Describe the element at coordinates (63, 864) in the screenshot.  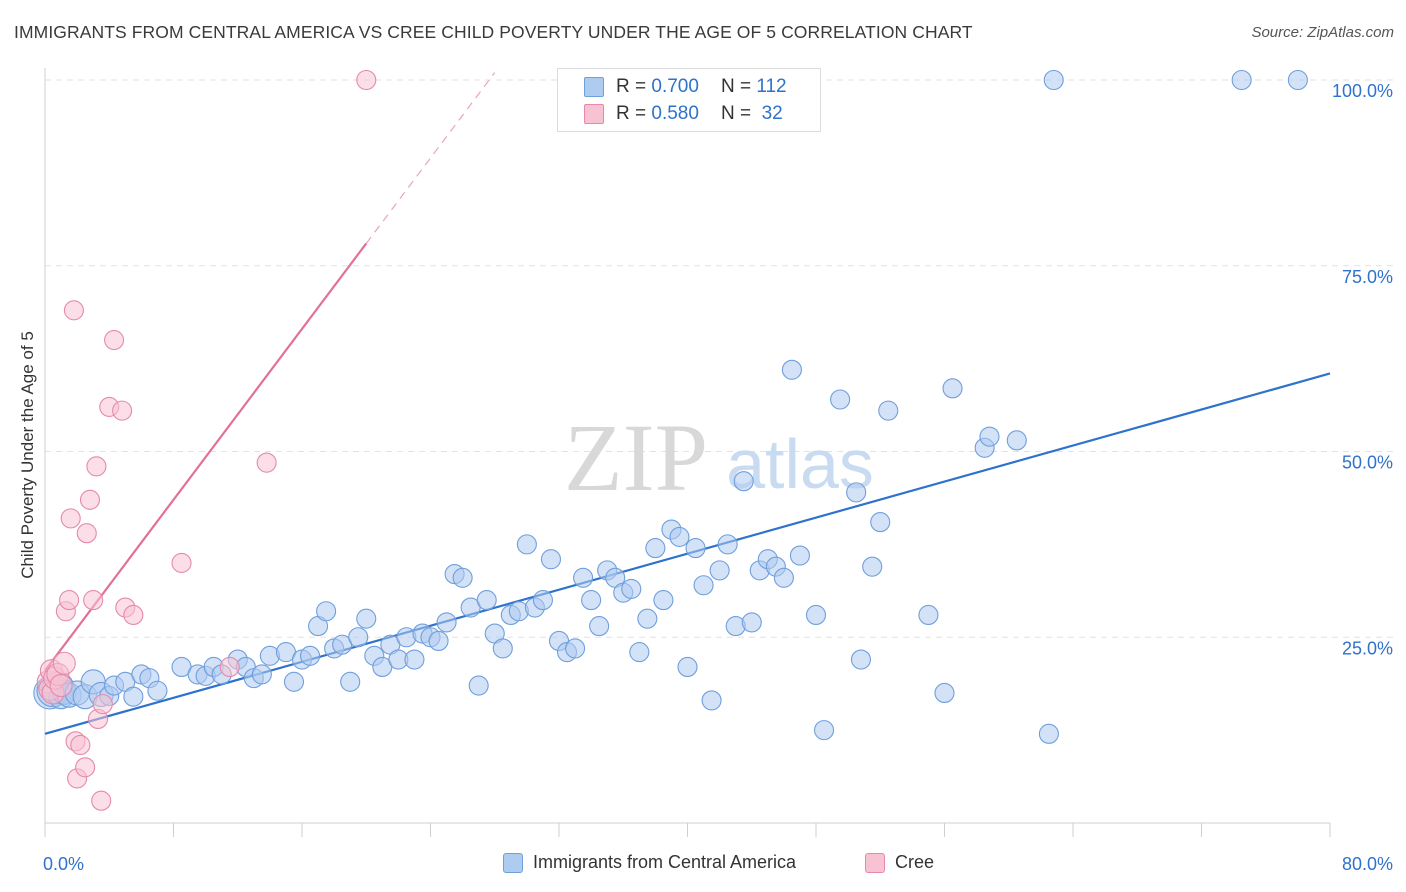
I see `x-tick-label: 0.0%` at that location.